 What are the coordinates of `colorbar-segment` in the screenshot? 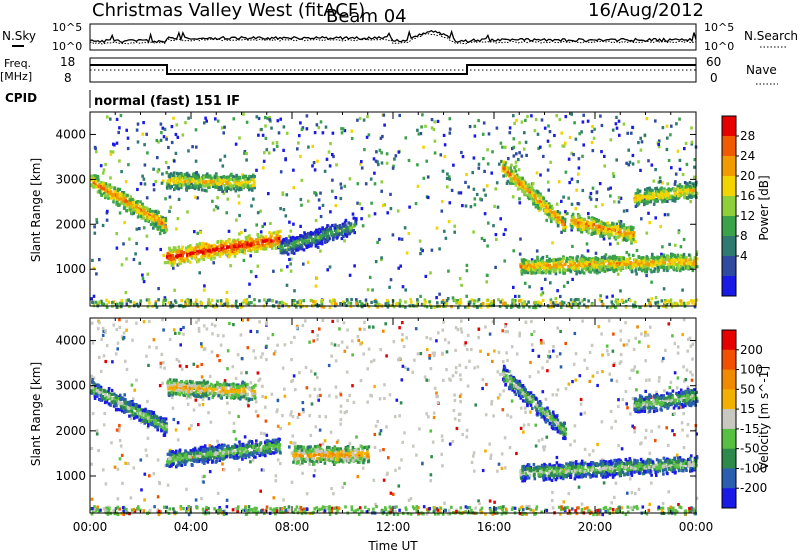 It's located at (729, 166).